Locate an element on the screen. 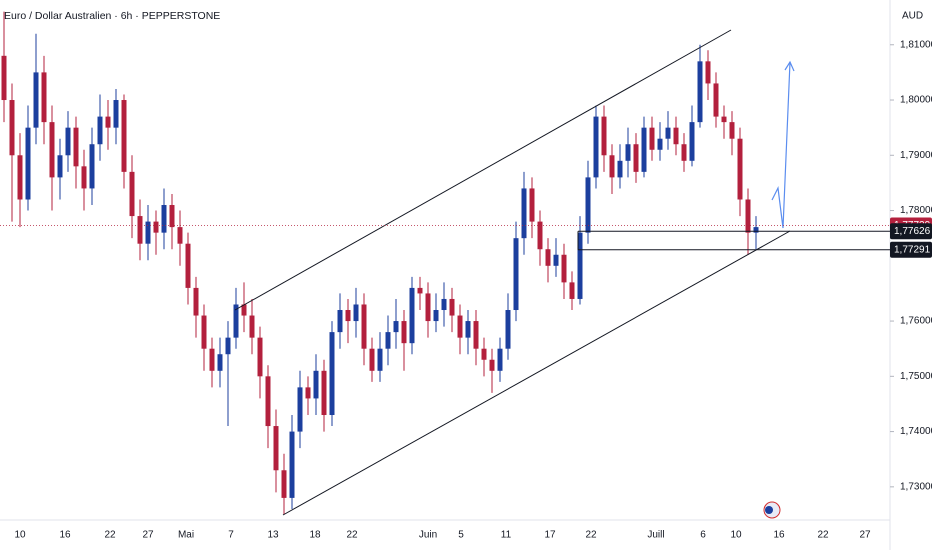 This screenshot has width=932, height=550. x-tick-label: Mai is located at coordinates (186, 535).